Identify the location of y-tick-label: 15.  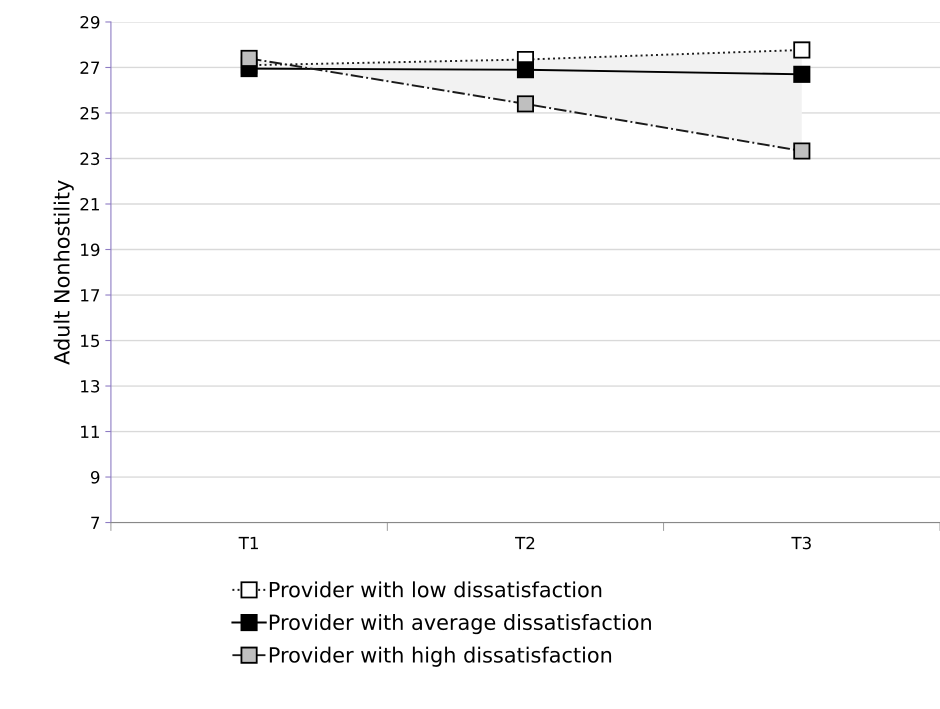
(90, 341).